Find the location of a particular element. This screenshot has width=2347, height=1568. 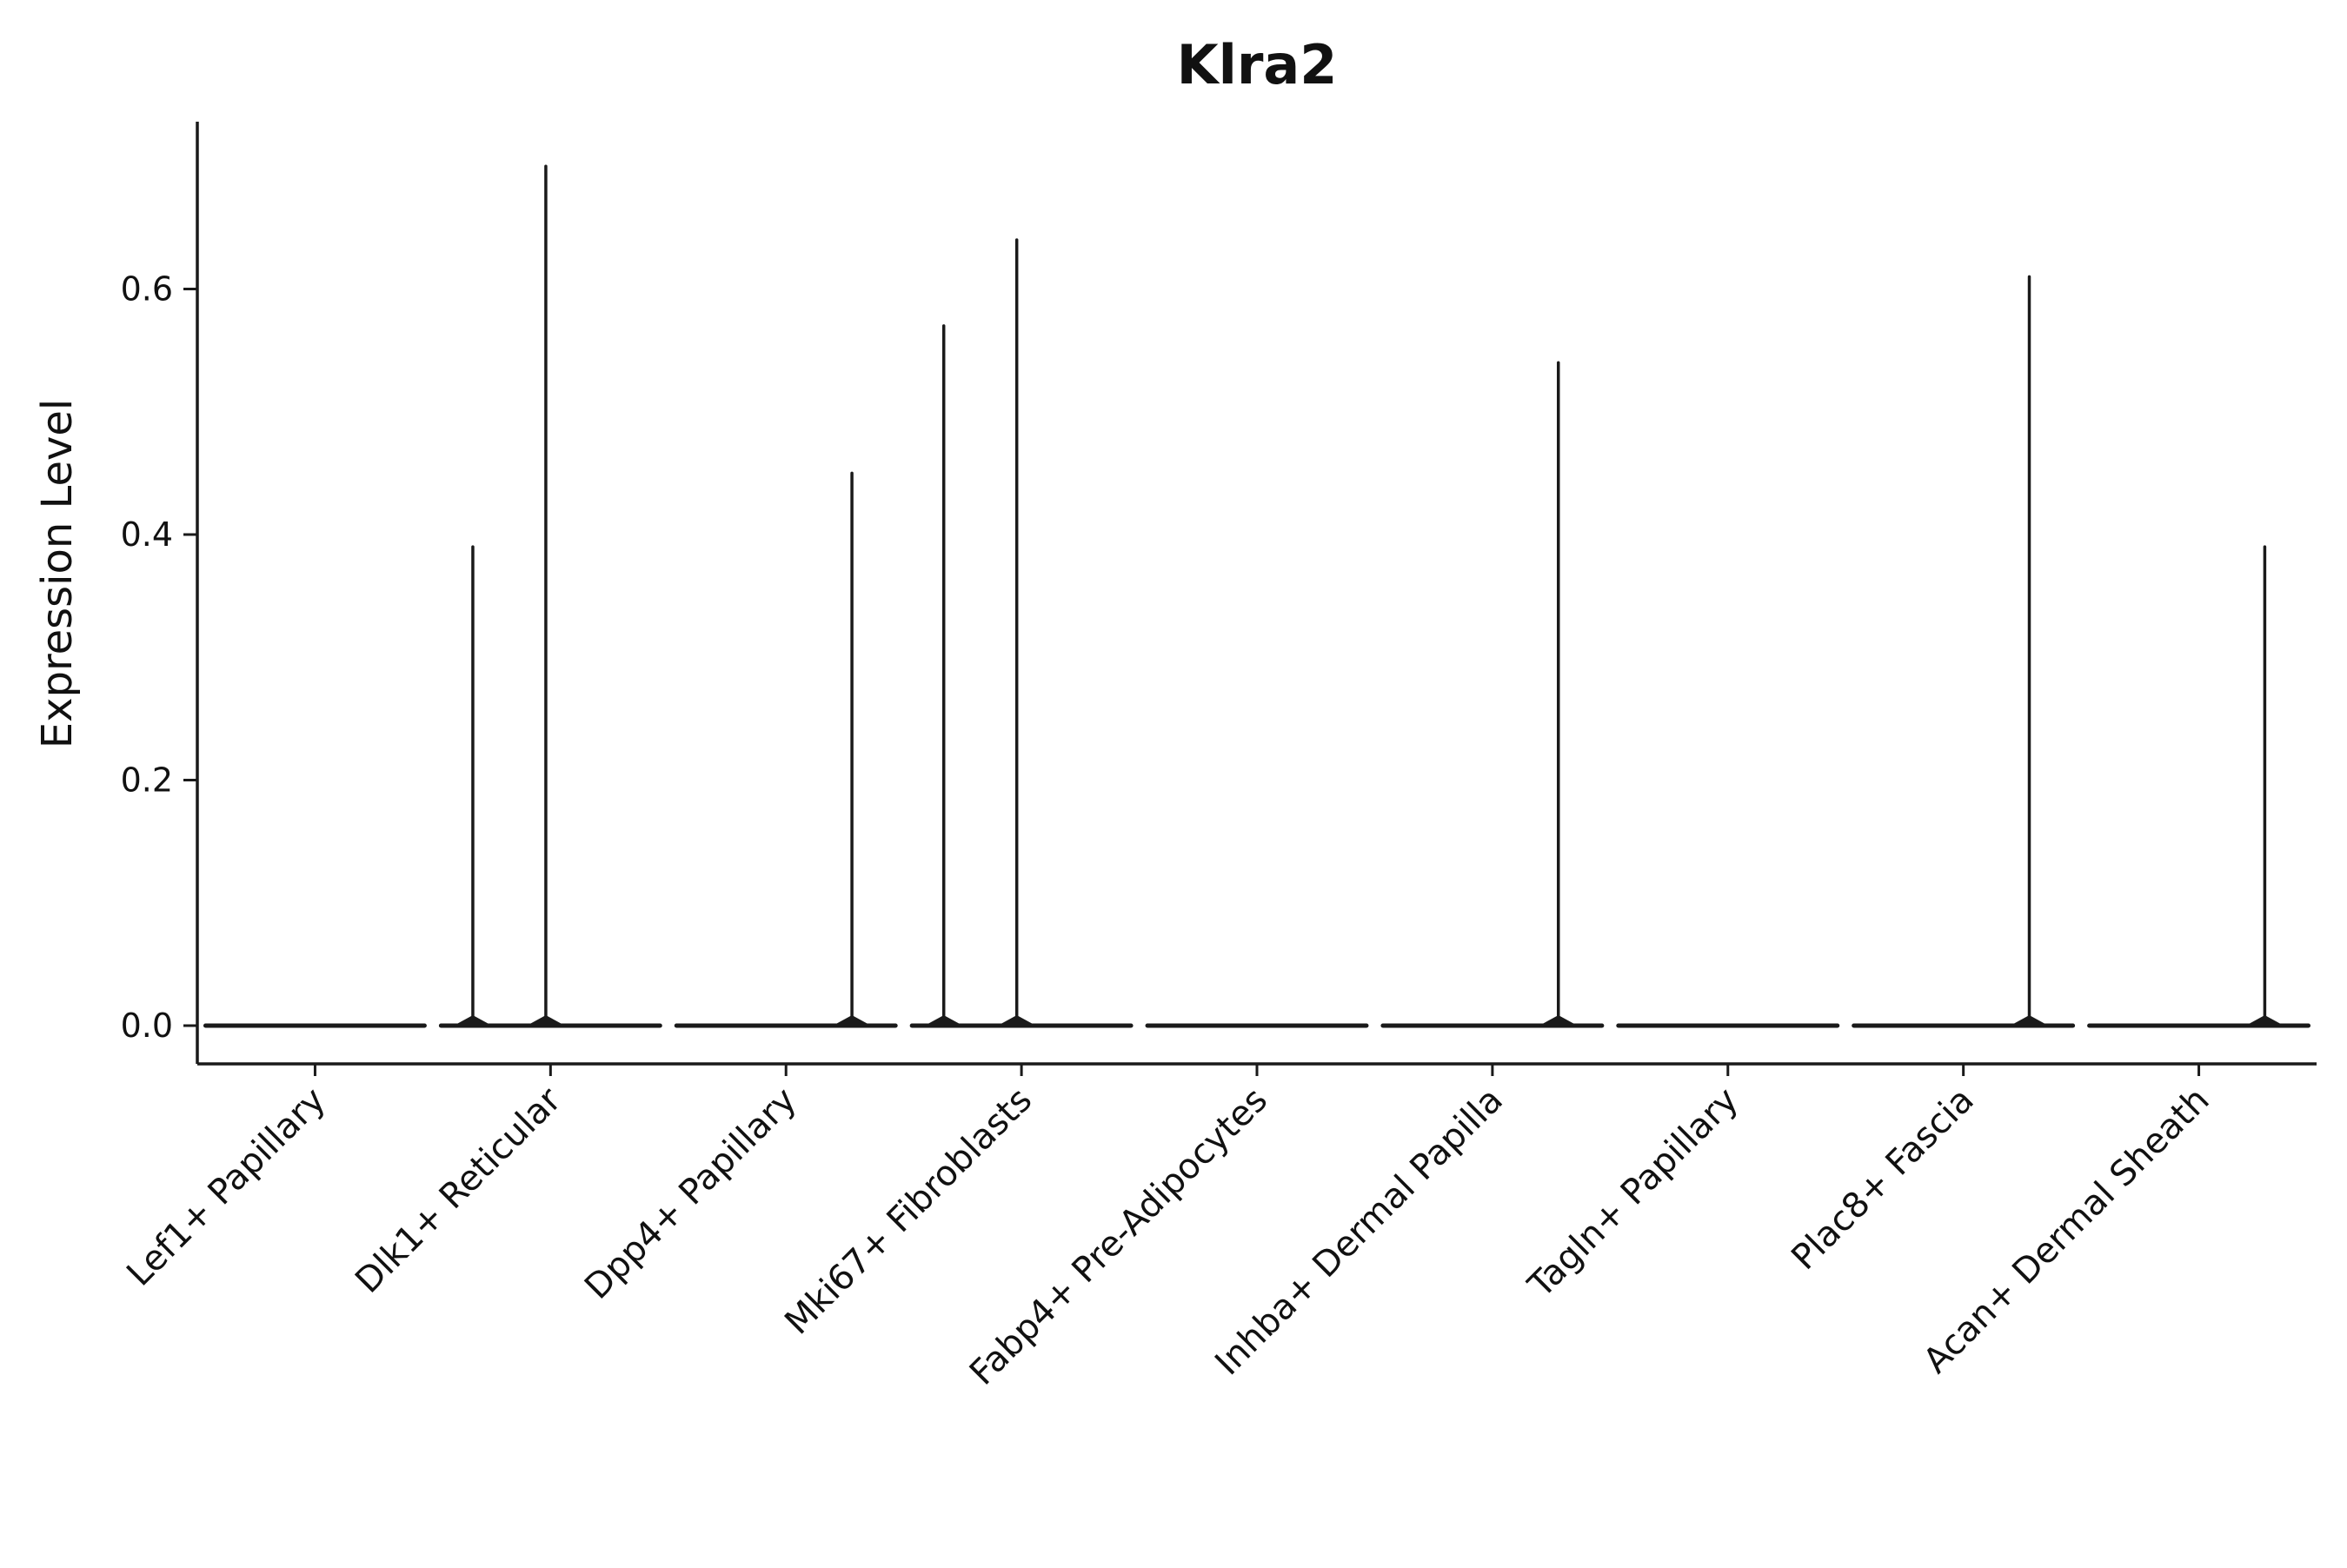

y-tick-label: 0.2 is located at coordinates (147, 780).